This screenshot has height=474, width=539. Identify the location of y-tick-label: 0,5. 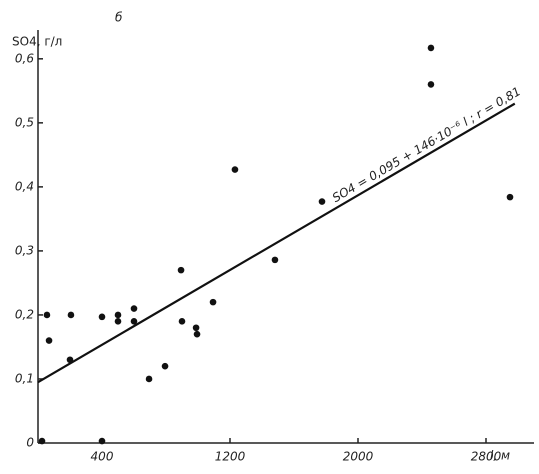
(24, 122).